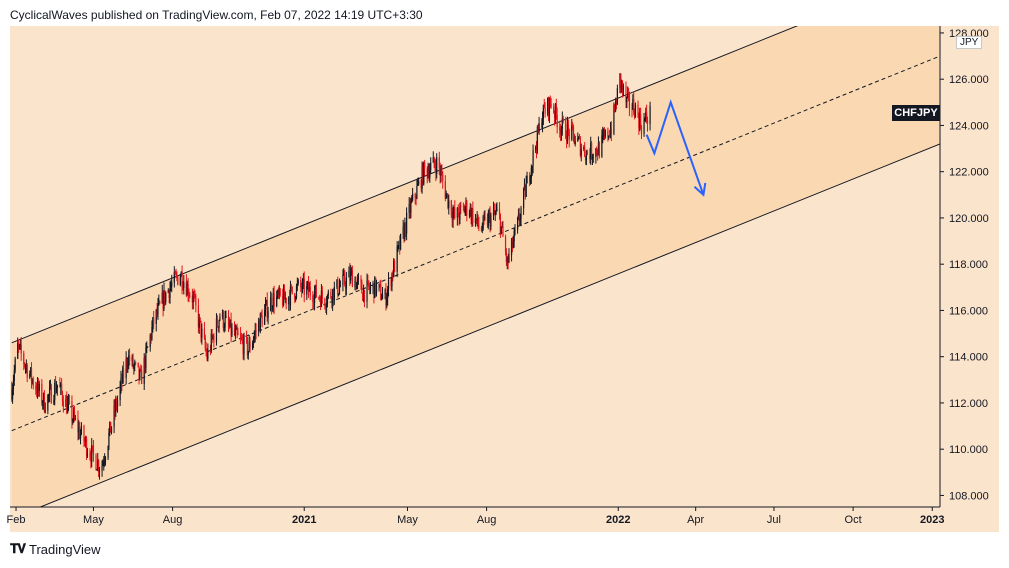 The image size is (1009, 568). Describe the element at coordinates (916, 113) in the screenshot. I see `symbol-label: CHFJPY` at that location.